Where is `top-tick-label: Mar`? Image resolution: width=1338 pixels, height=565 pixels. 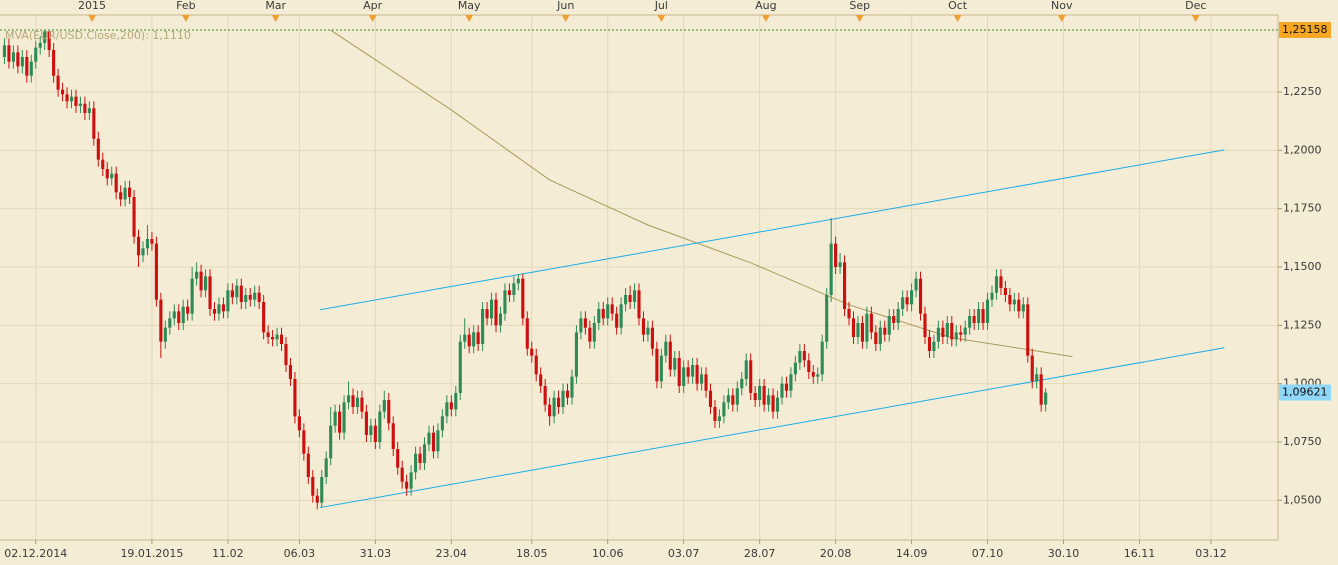 top-tick-label: Mar is located at coordinates (275, 6).